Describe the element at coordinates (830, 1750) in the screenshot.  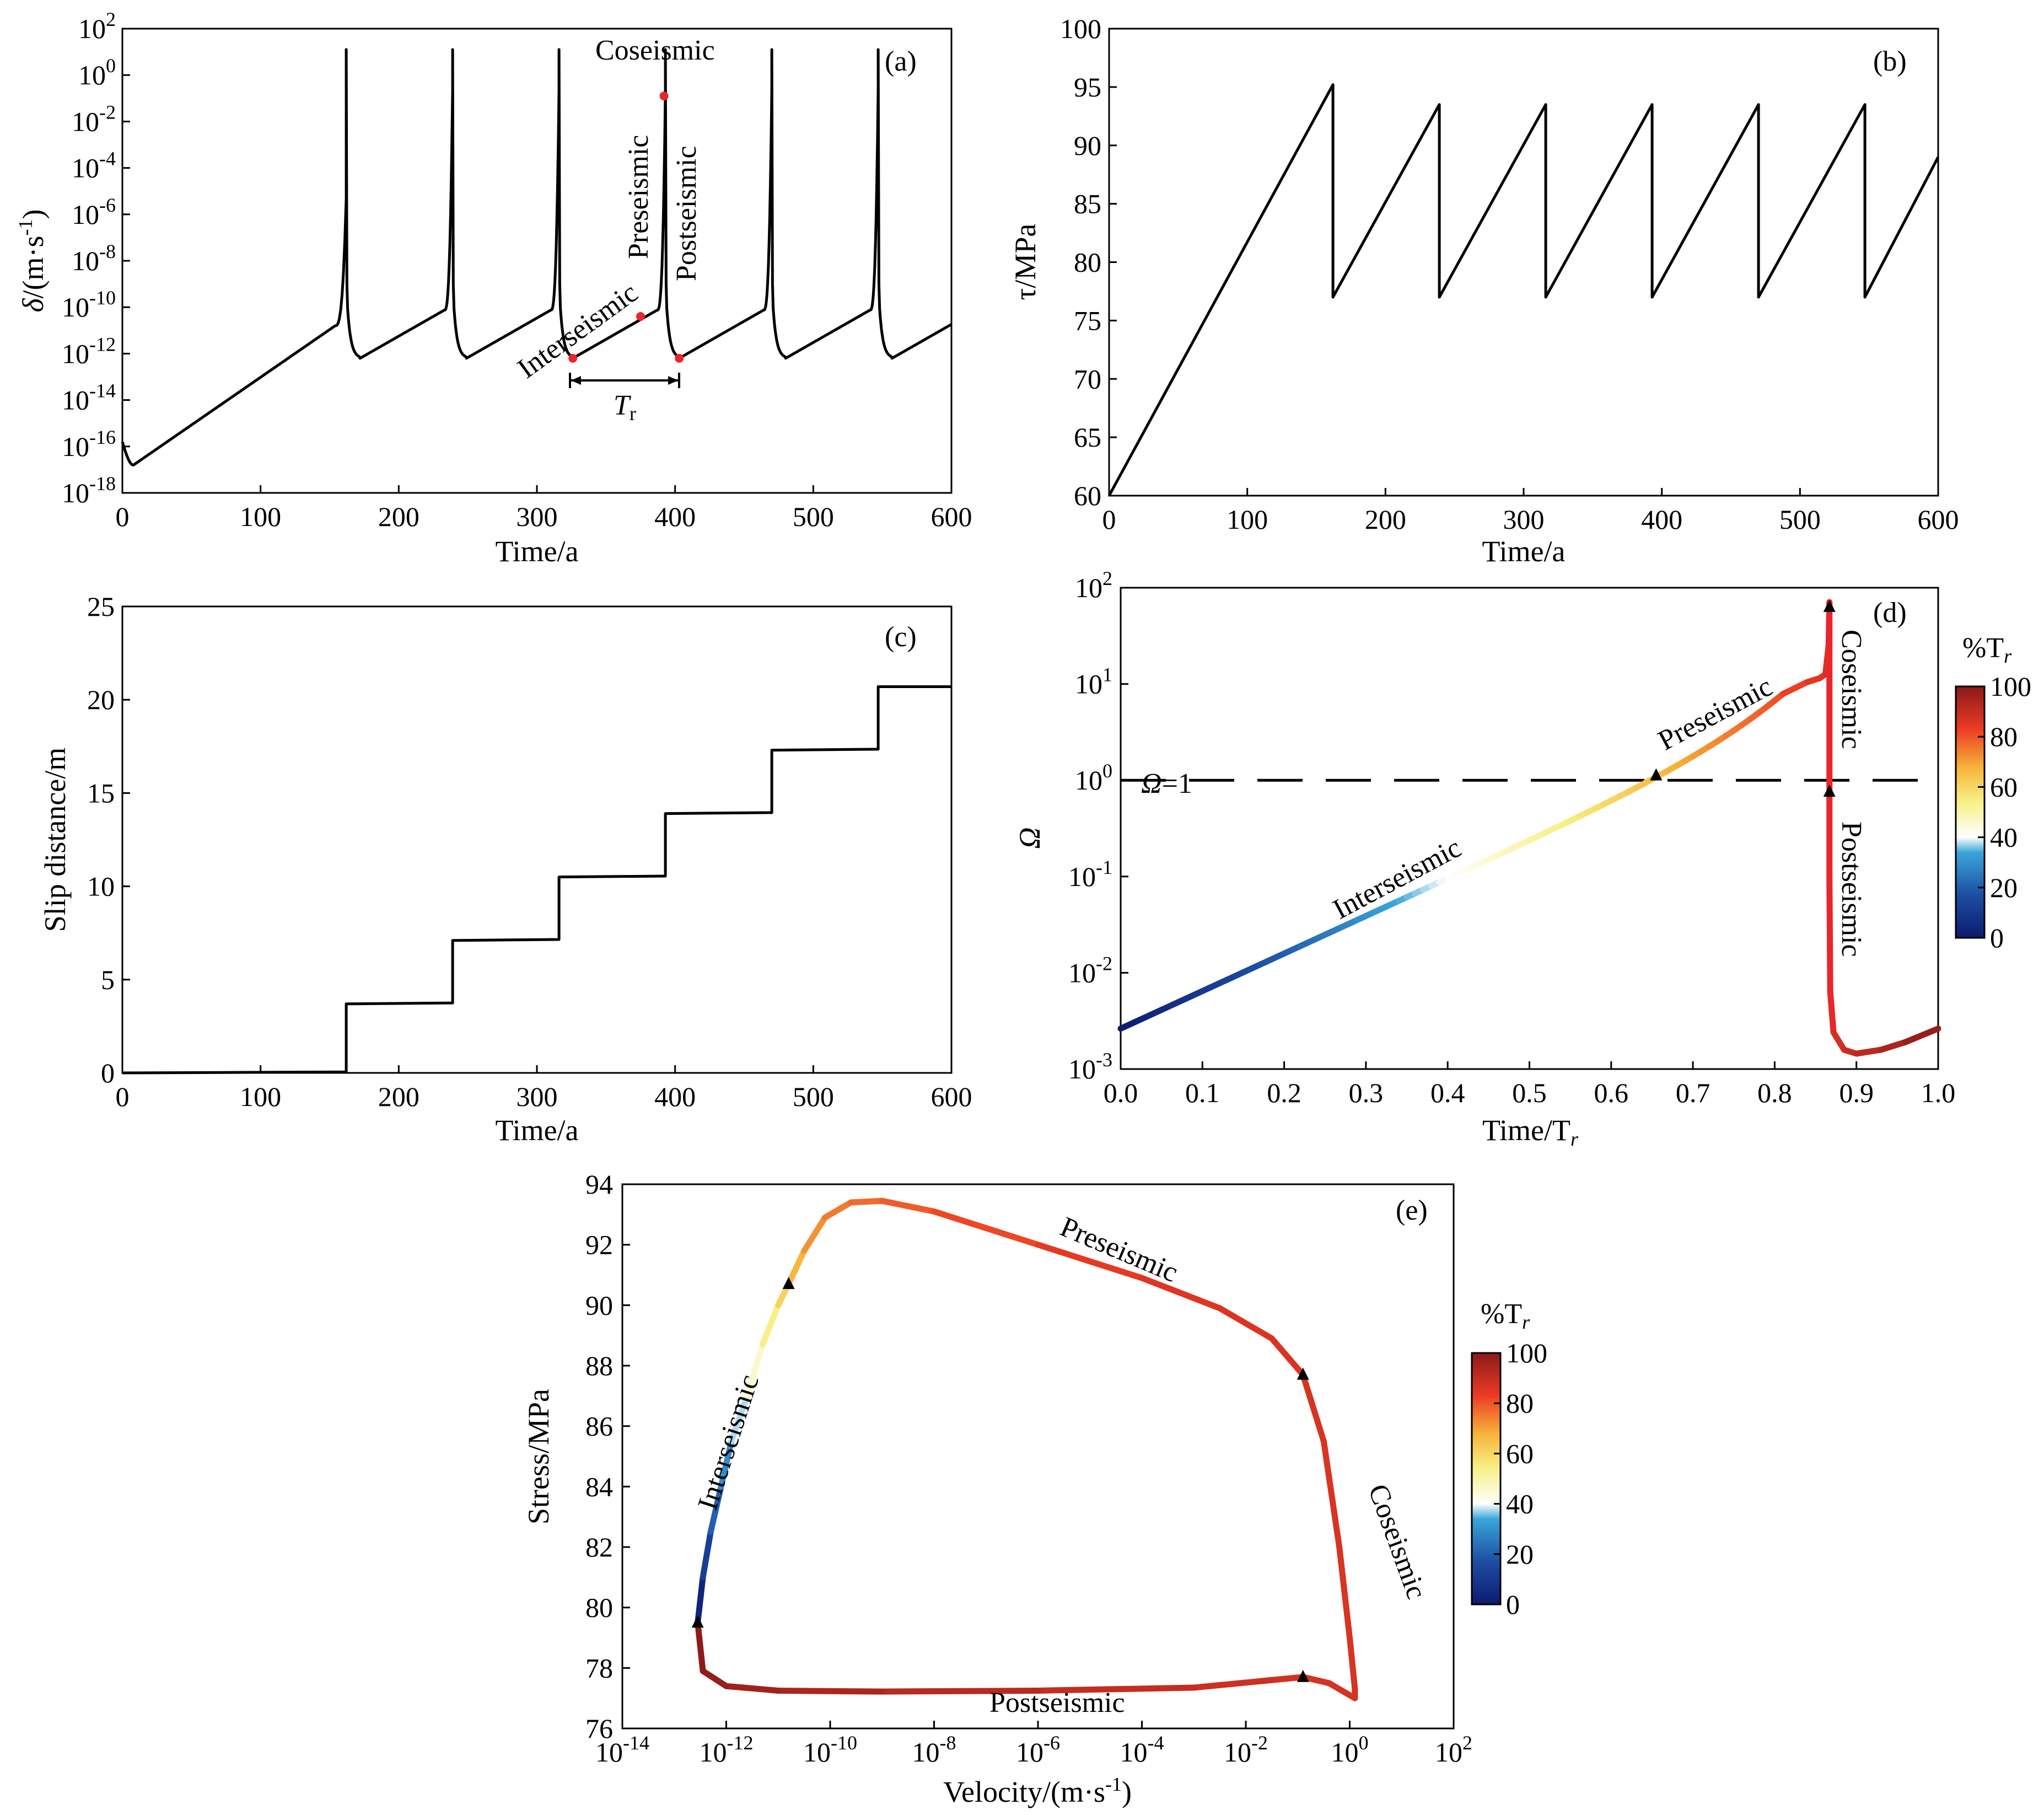
I see `x-tick-label: 10⁻¹⁰` at that location.